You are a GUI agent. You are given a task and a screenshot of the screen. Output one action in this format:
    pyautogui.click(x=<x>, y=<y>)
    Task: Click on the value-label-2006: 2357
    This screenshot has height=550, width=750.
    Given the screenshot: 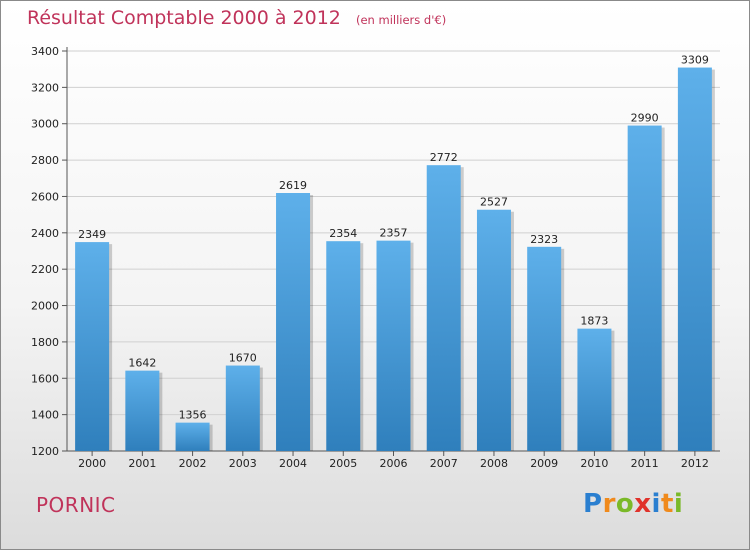 What is the action you would take?
    pyautogui.click(x=394, y=233)
    